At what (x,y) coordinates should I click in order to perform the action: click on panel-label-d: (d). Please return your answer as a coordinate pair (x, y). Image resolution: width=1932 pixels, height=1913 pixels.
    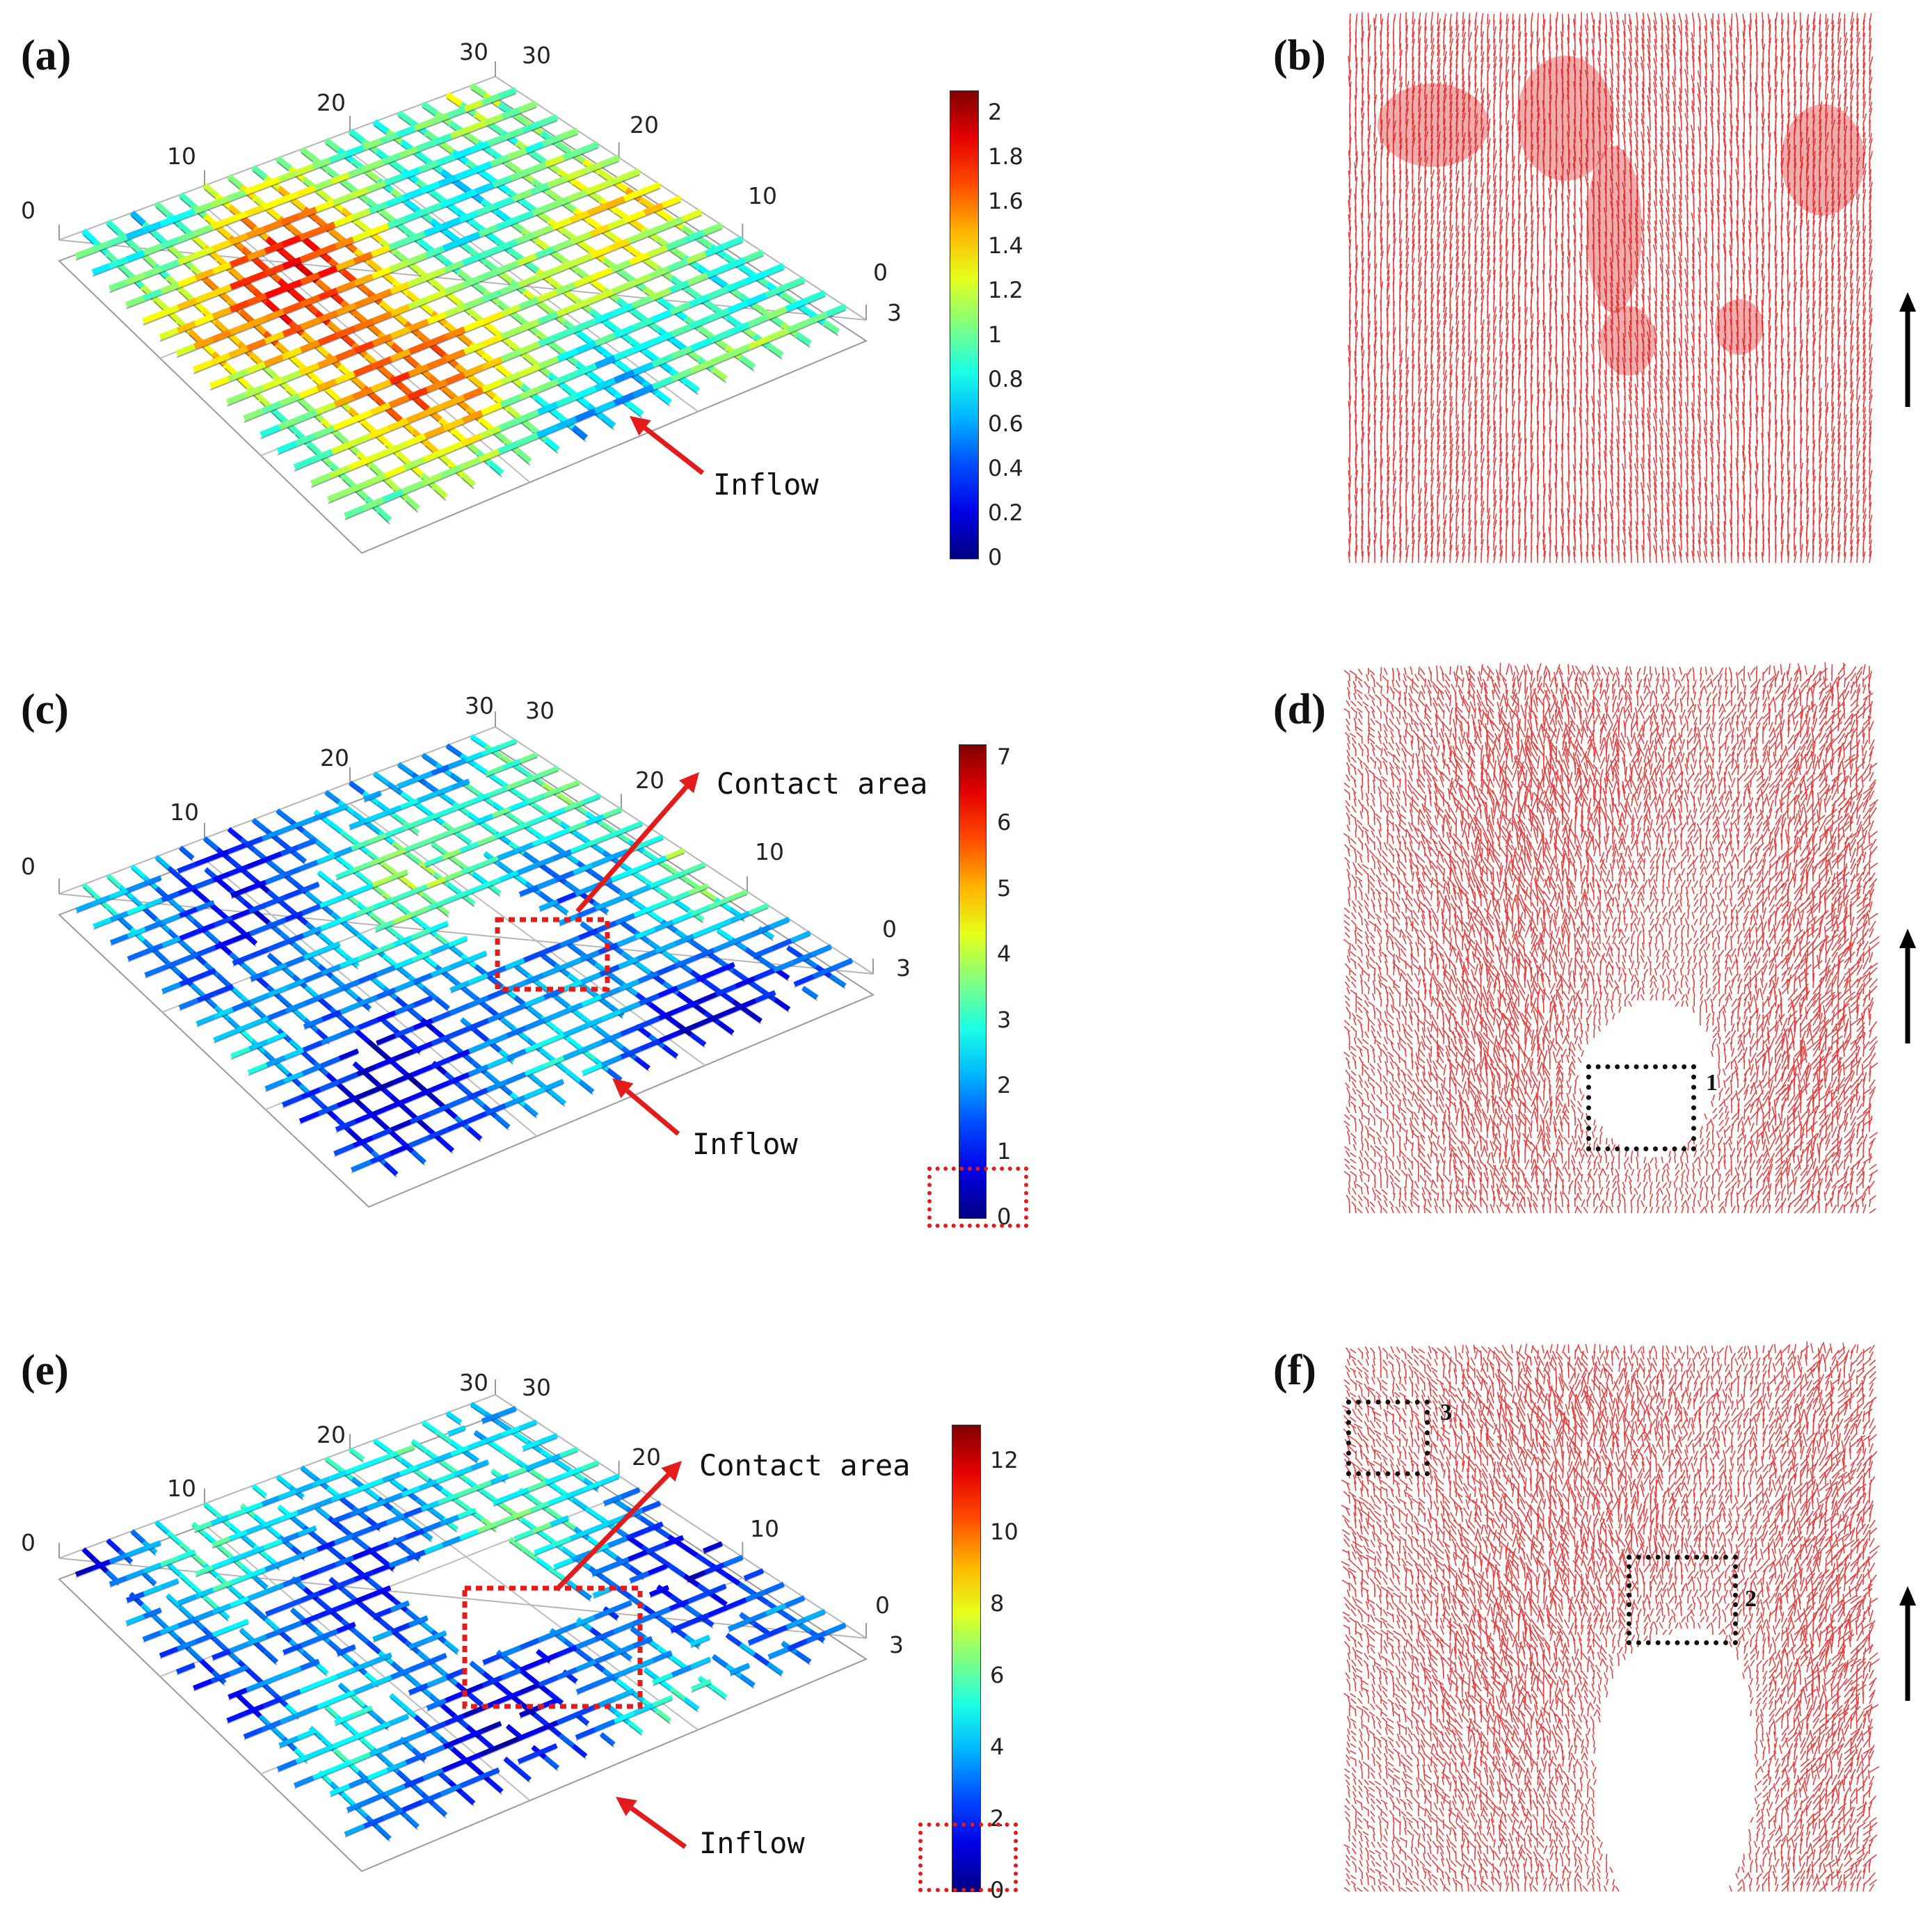
    Looking at the image, I should click on (1299, 709).